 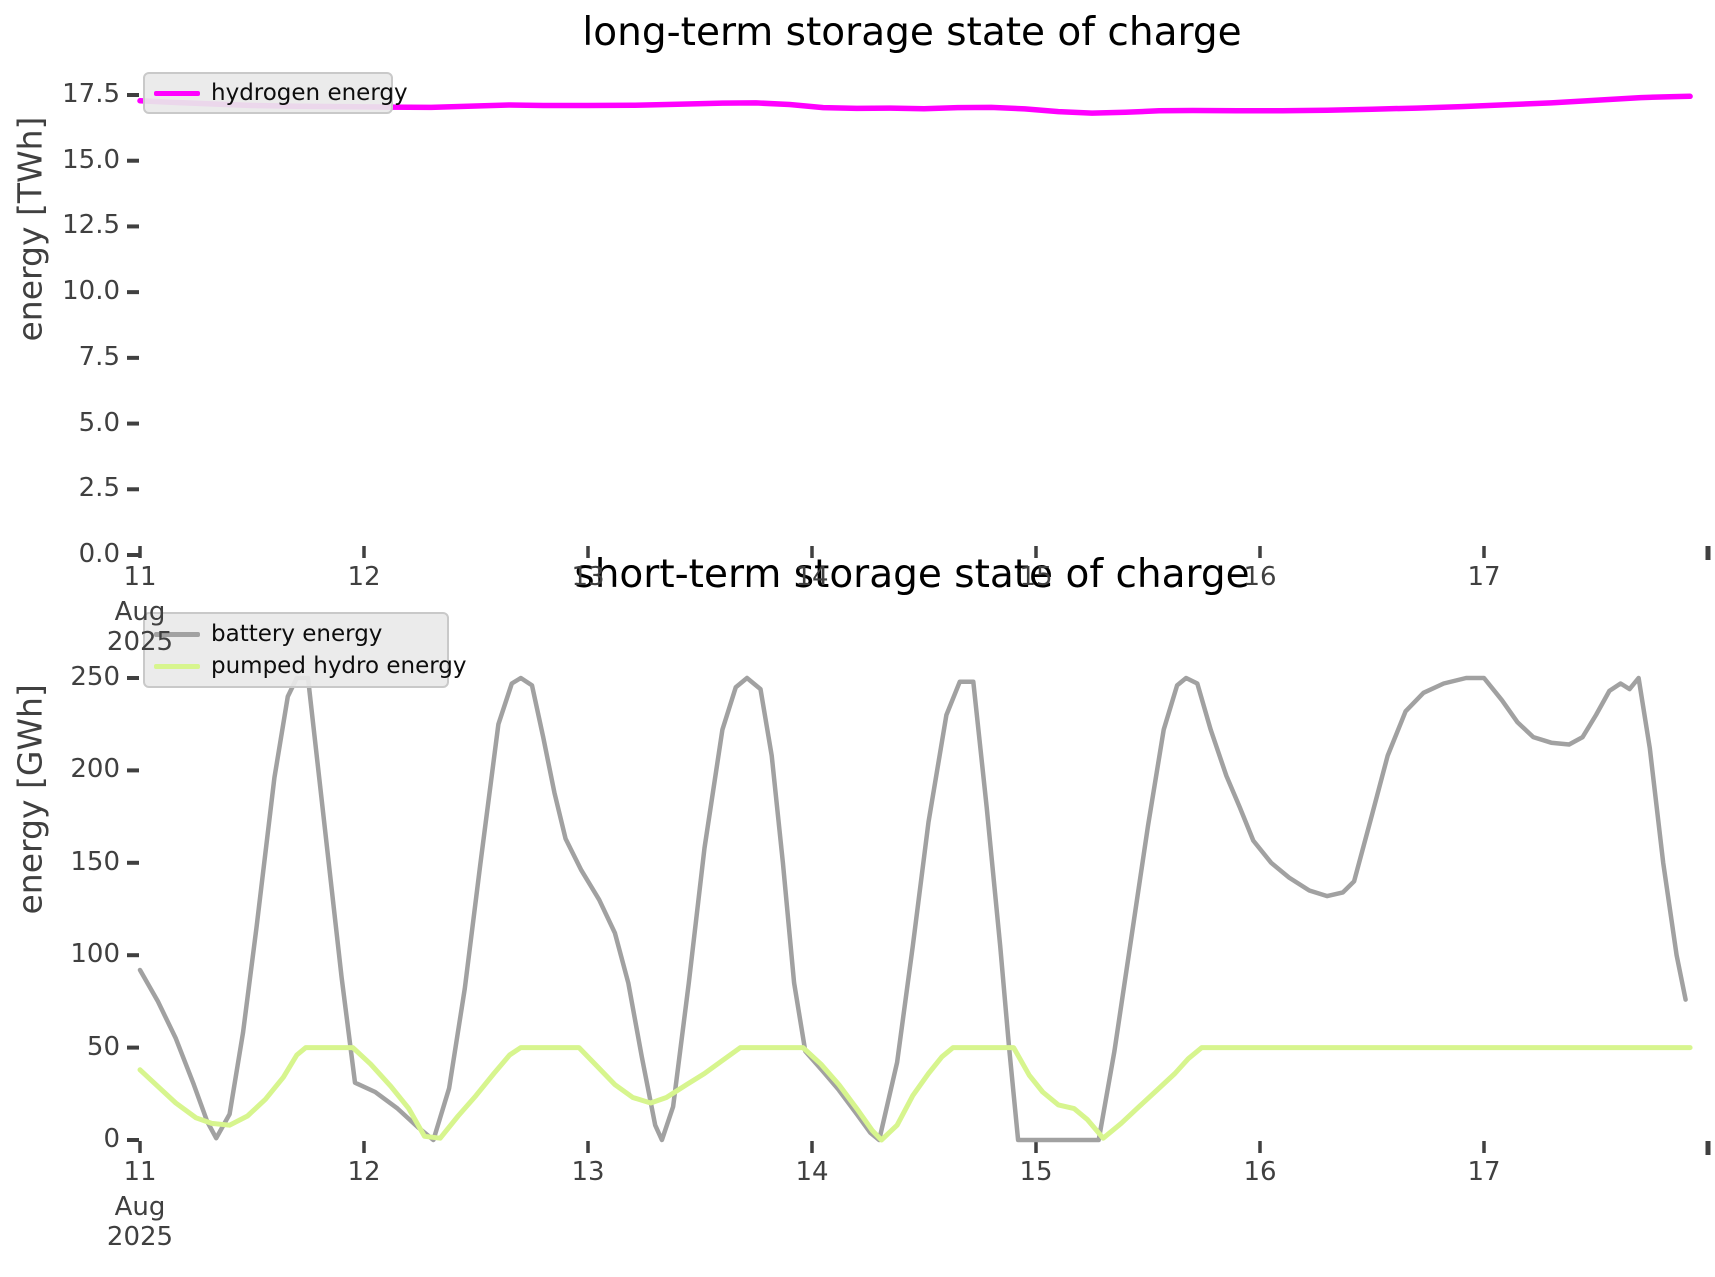 What do you see at coordinates (91, 291) in the screenshot?
I see `y-tick-label: 10.0` at bounding box center [91, 291].